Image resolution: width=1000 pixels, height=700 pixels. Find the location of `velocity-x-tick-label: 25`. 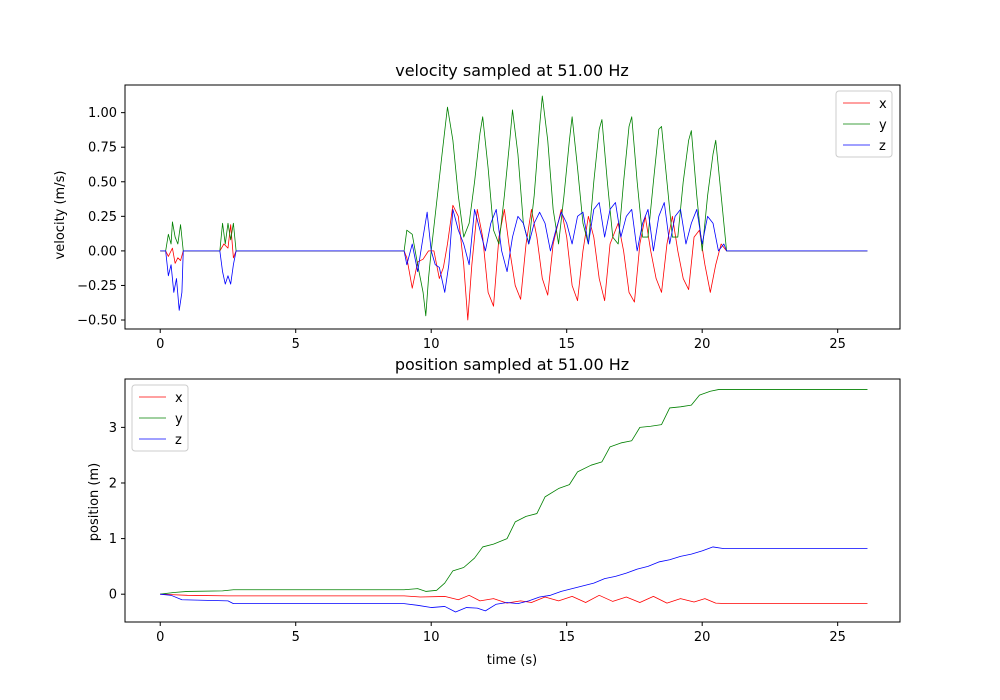

velocity-x-tick-label: 25 is located at coordinates (837, 344).